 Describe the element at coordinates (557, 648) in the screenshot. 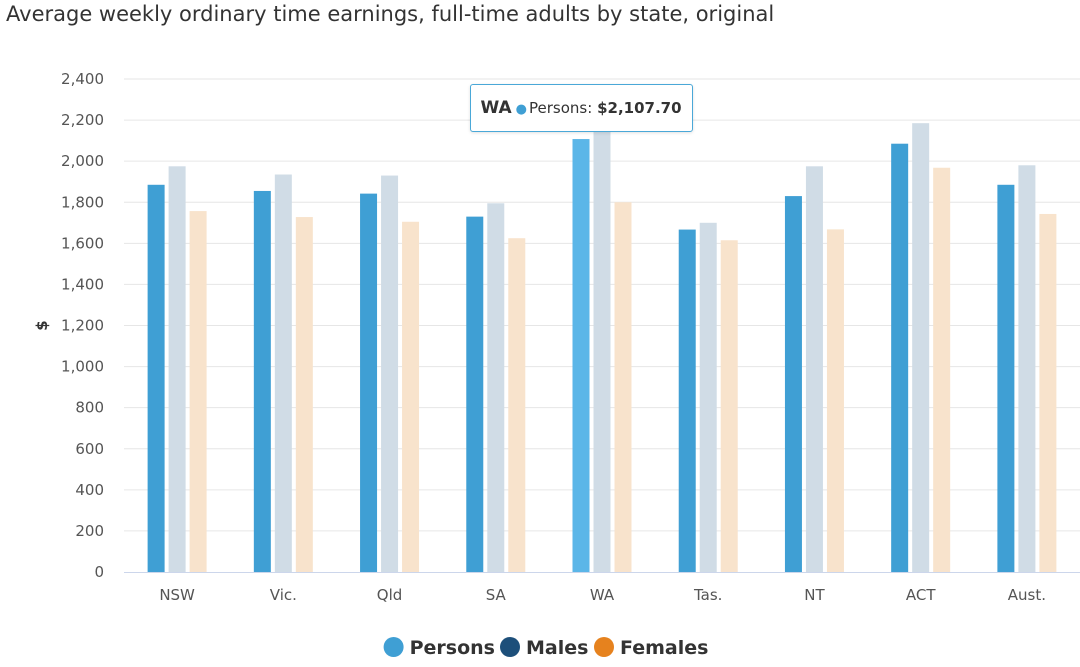

I see `legend-males-label: Males` at that location.